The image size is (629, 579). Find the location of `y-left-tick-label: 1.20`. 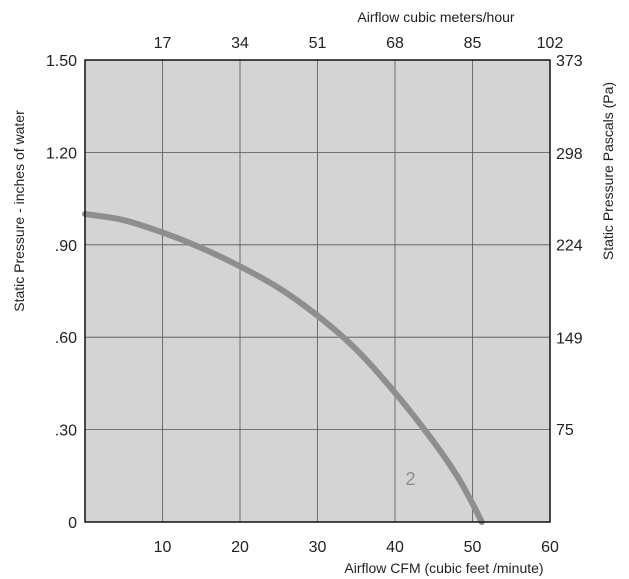

y-left-tick-label: 1.20 is located at coordinates (61, 153).